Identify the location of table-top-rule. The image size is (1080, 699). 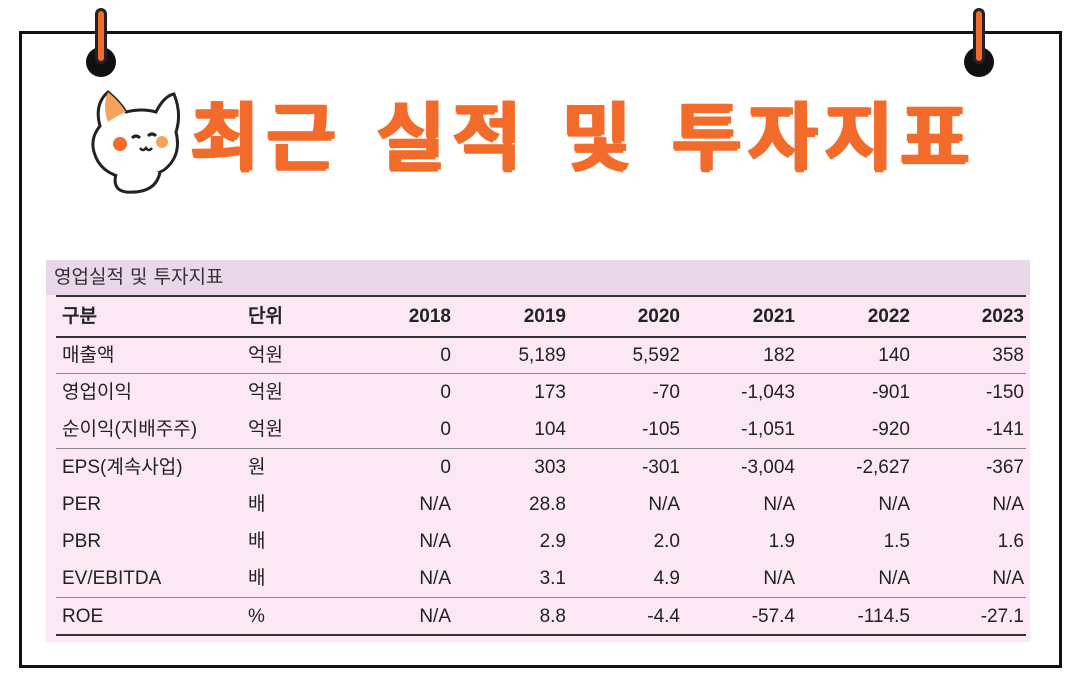
(541, 296).